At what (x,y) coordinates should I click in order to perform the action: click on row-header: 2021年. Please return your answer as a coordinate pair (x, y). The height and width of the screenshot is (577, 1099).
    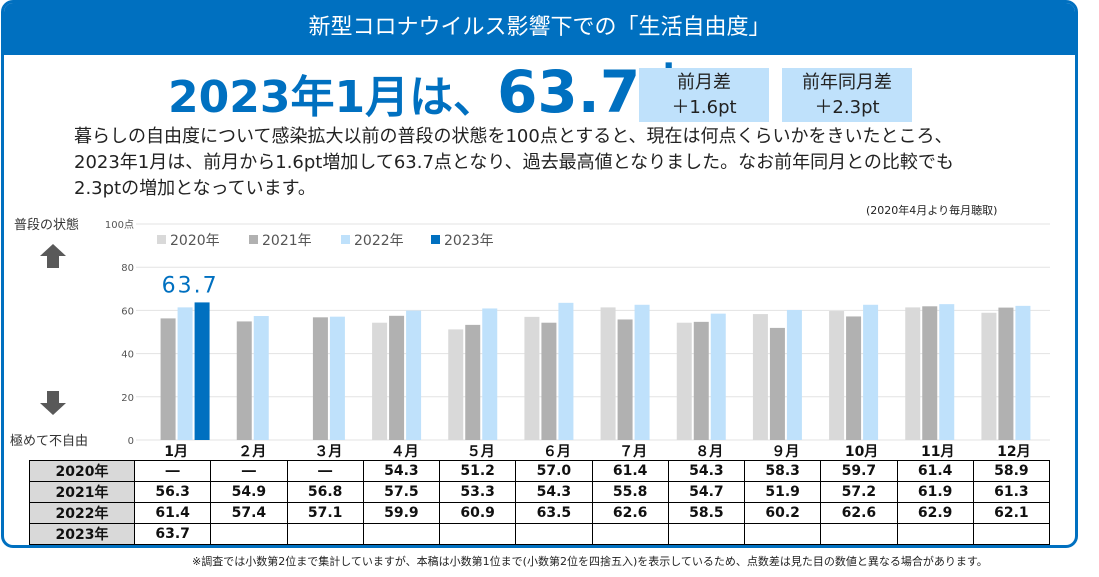
    Looking at the image, I should click on (82, 492).